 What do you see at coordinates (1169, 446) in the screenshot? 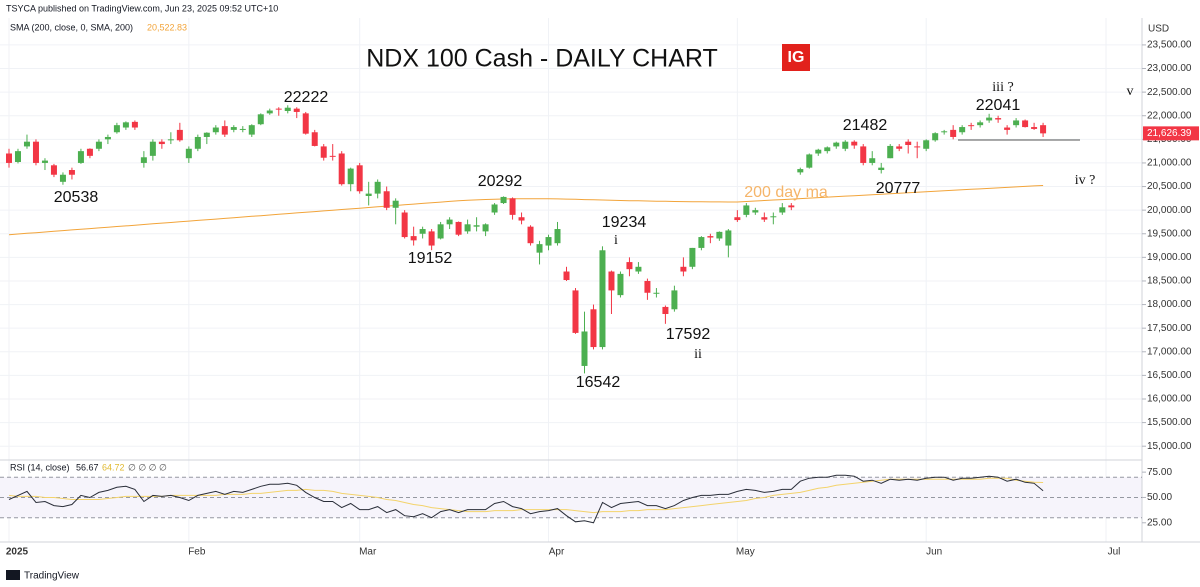
I see `y-tick-label: 15,000.00` at bounding box center [1169, 446].